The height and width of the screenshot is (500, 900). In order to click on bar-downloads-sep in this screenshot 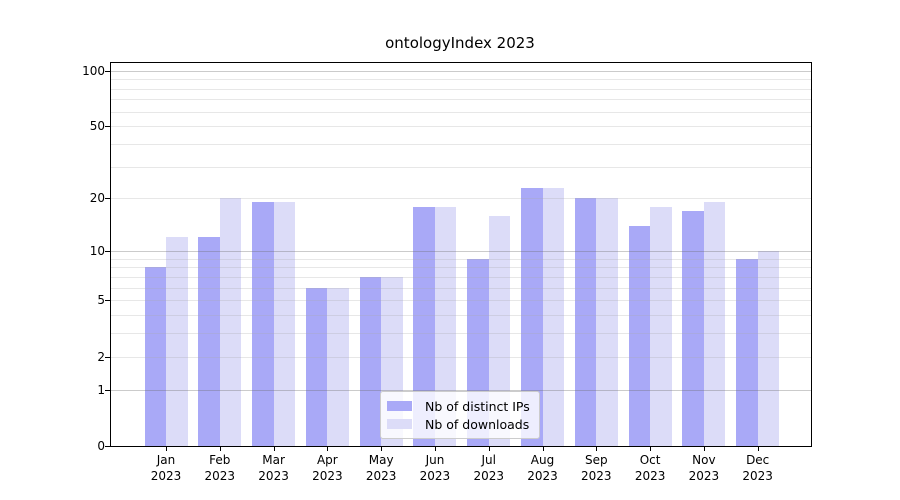, I will do `click(607, 322)`.